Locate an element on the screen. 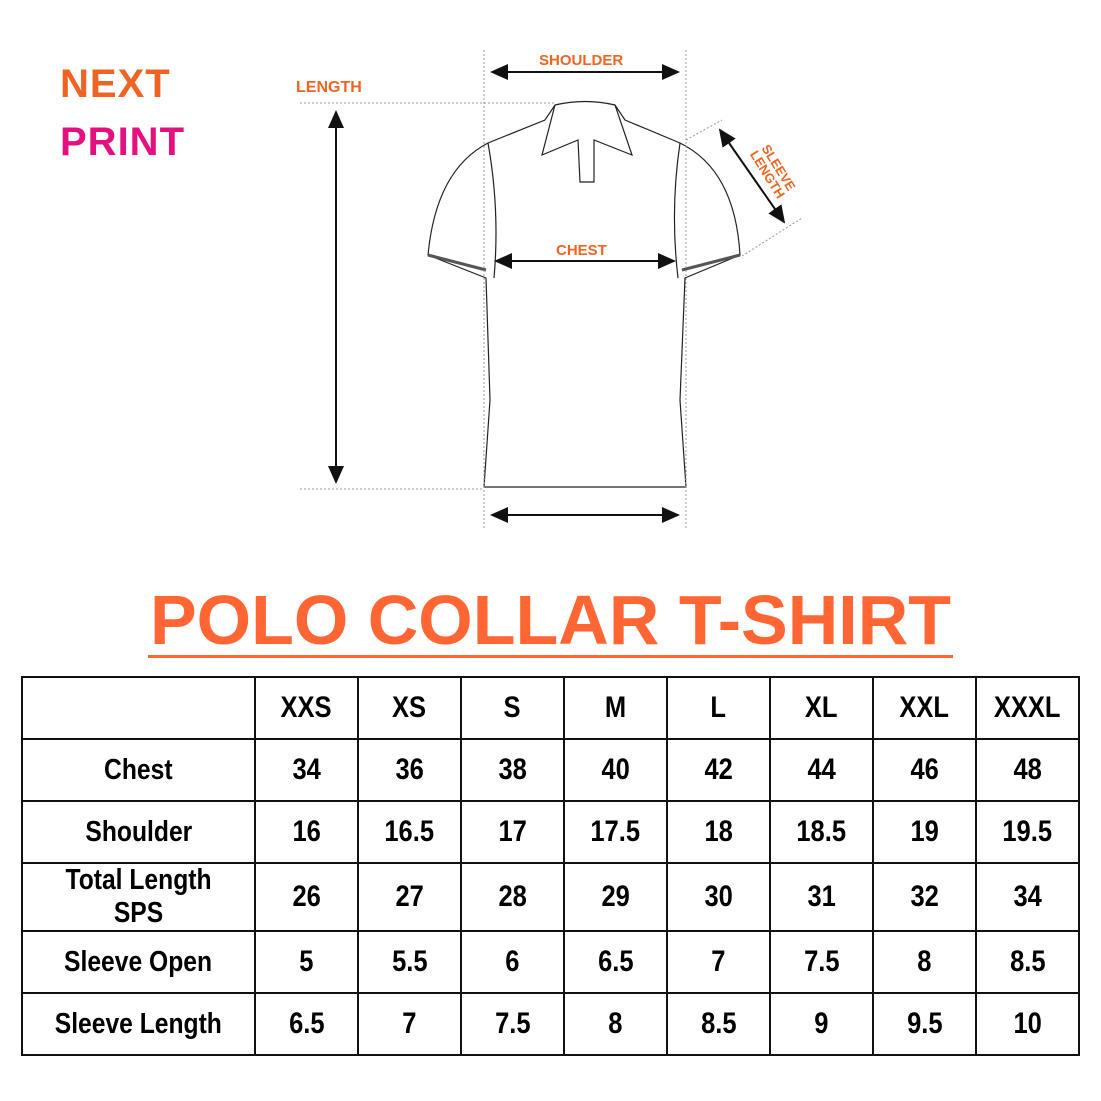  table-row: Shoulder 16 16.5 17 17.5 18 18.5 19 19.5 is located at coordinates (550, 832).